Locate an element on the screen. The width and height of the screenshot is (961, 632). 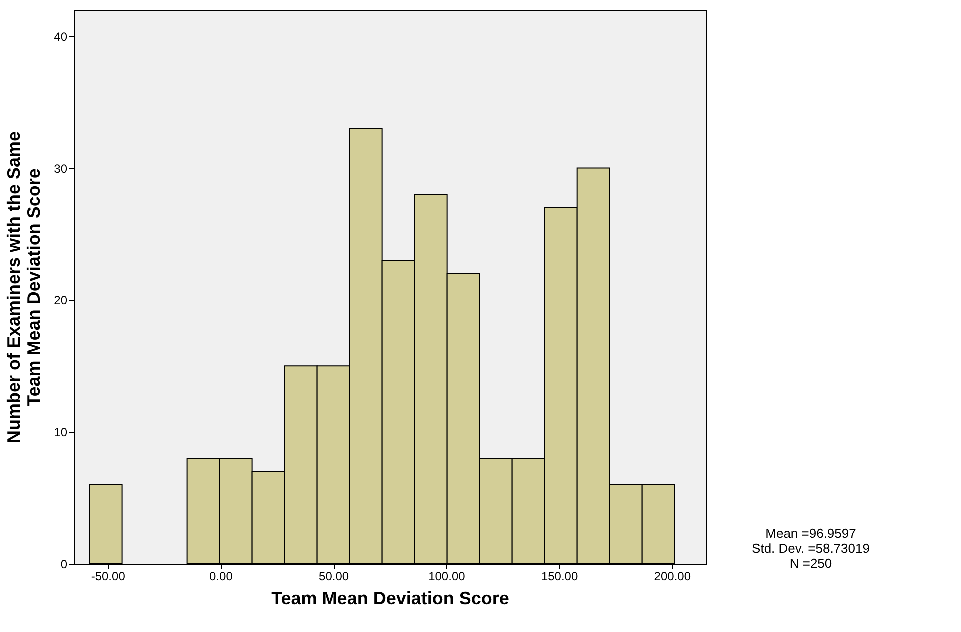
x-tick-label: -50.00 is located at coordinates (108, 577).